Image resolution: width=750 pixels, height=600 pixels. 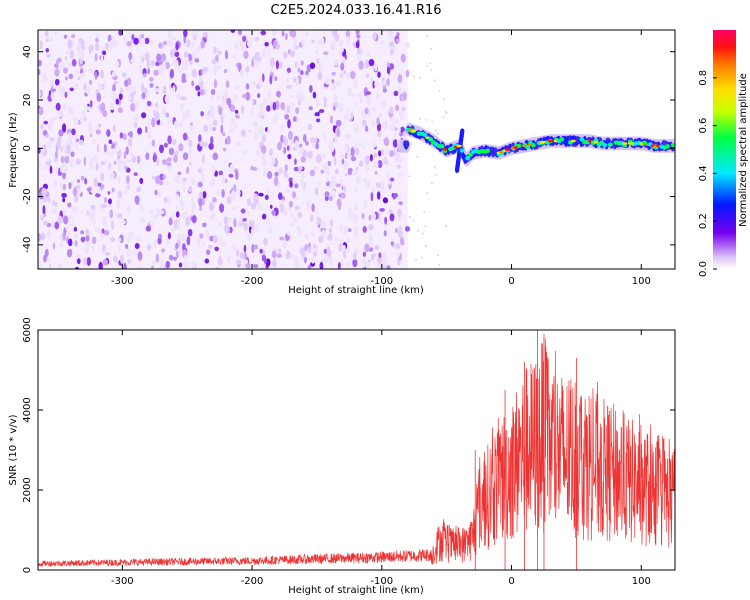 I want to click on colorbar-tick-label: 0.6, so click(x=703, y=126).